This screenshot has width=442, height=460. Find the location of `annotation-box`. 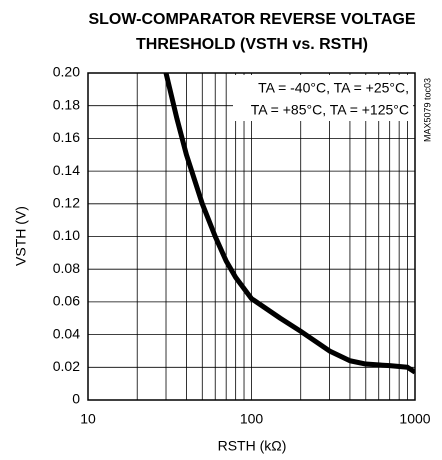

annotation-box is located at coordinates (323, 98).